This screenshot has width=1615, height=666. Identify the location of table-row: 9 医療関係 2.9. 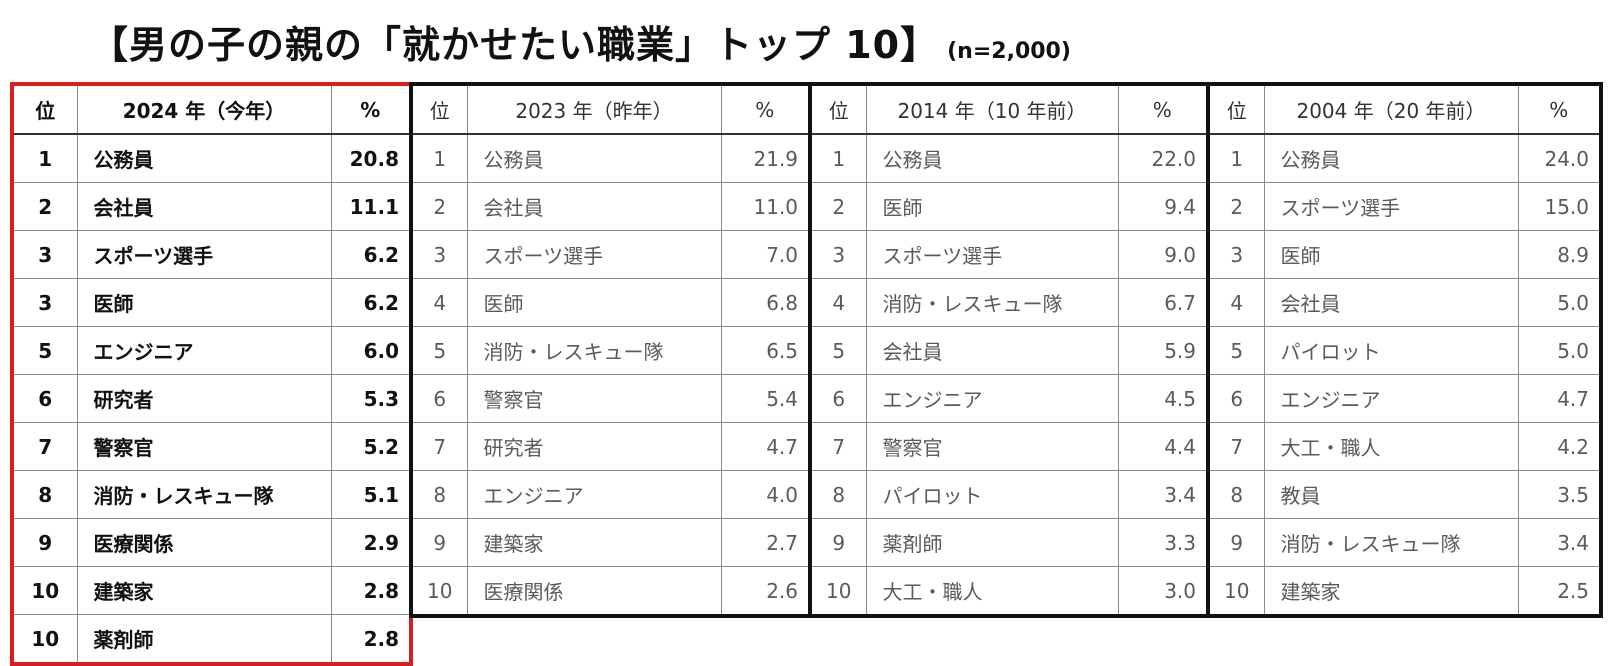
(211, 542).